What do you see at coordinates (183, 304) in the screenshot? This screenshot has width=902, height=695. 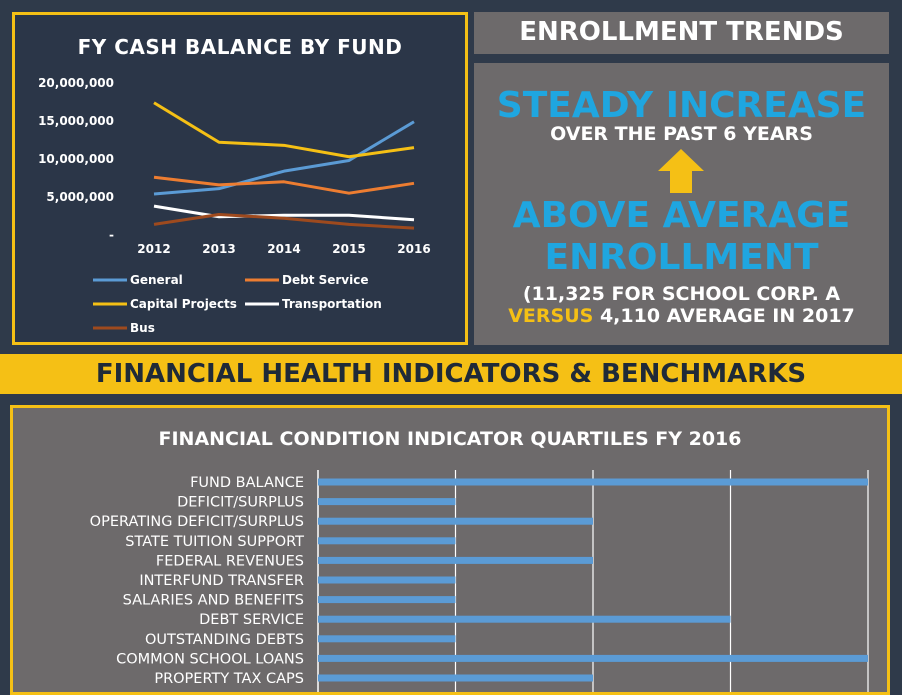 I see `legend-label: Capital Projects` at bounding box center [183, 304].